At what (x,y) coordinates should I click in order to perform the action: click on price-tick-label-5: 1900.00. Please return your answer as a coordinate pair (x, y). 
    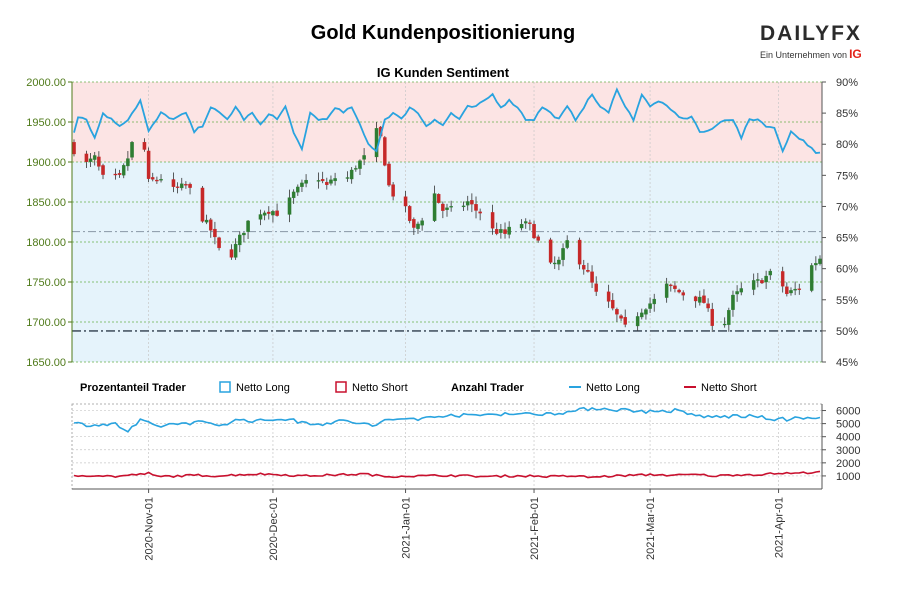
    Looking at the image, I should click on (46, 163).